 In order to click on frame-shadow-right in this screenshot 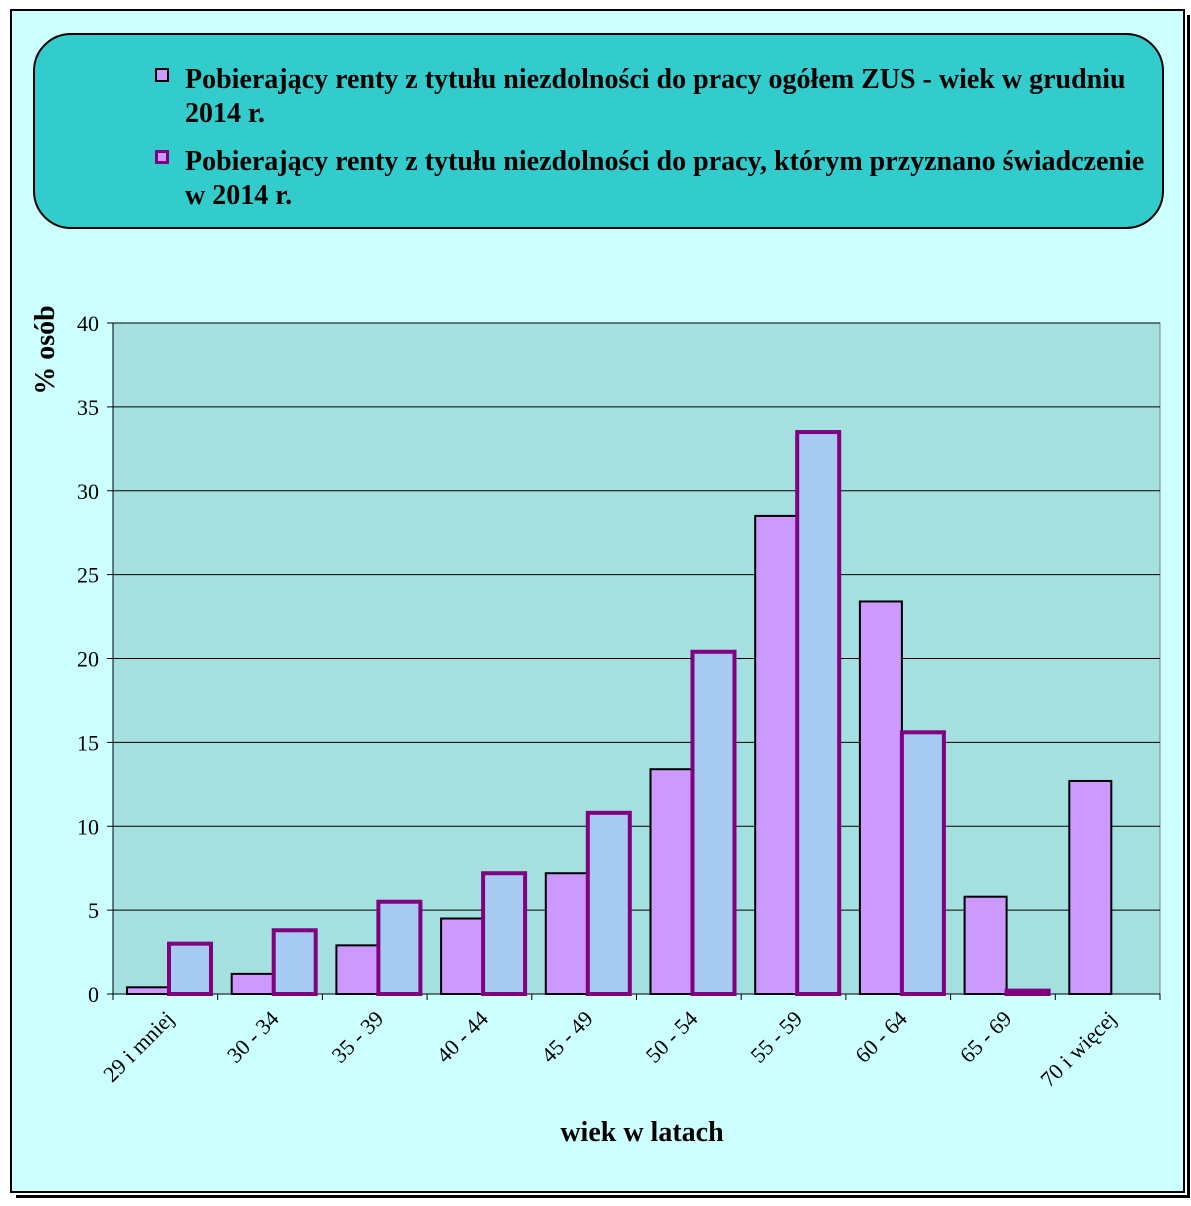, I will do `click(1188, 606)`.